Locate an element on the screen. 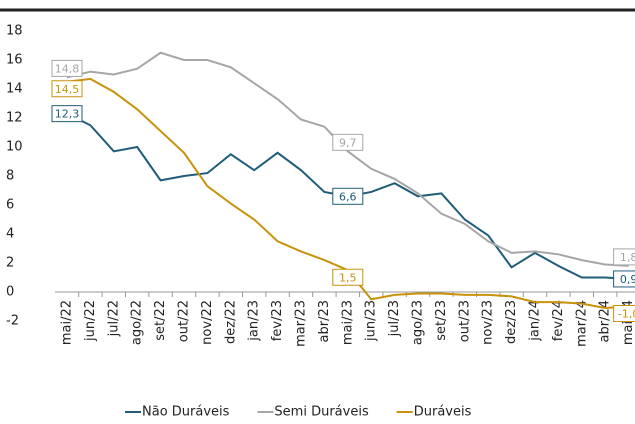  x-tick-label: jan/24 is located at coordinates (535, 321).